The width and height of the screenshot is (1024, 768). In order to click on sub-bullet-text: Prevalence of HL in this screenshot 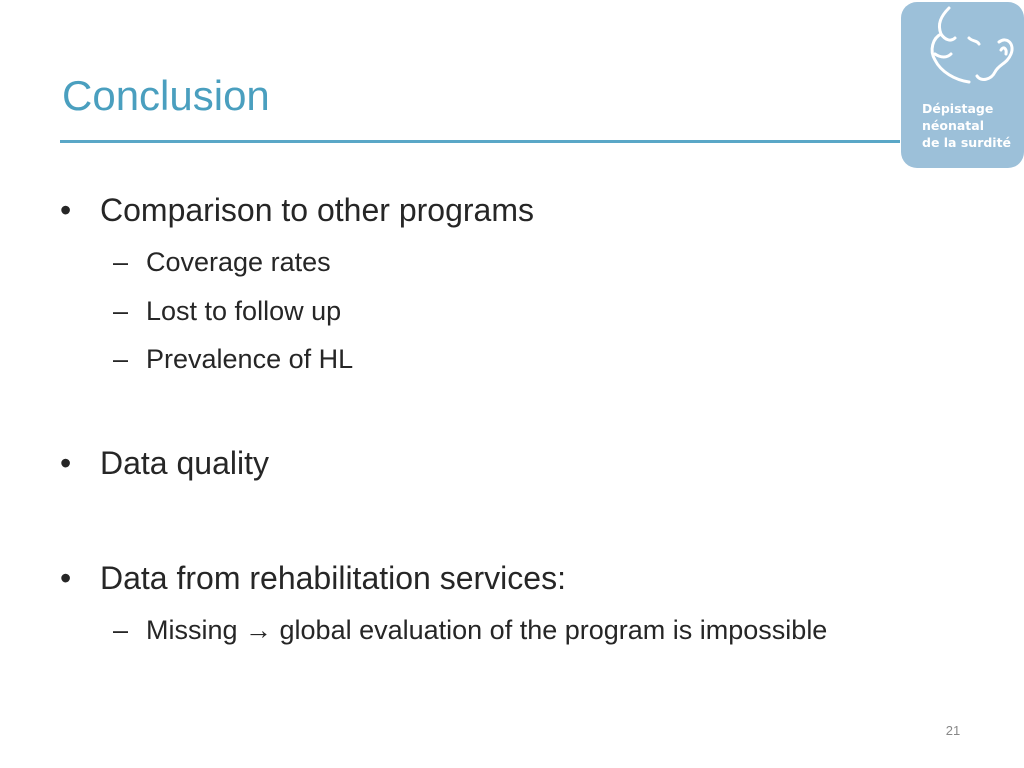, I will do `click(250, 359)`.